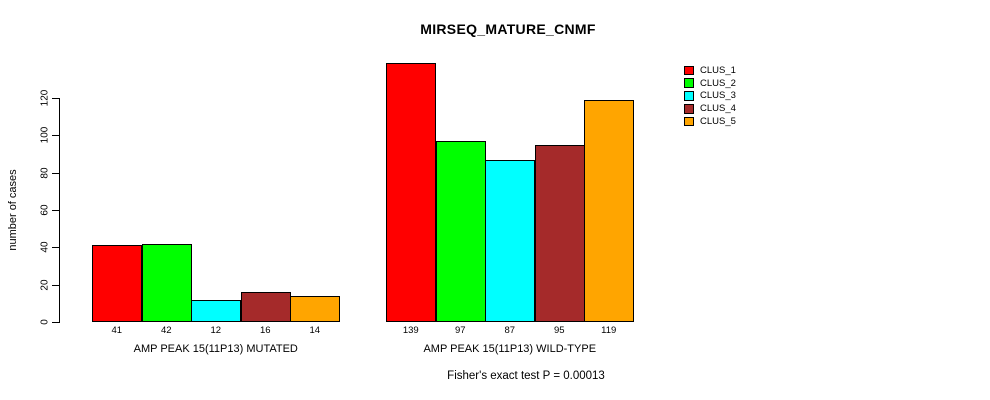  I want to click on legend-label: CLUS_4, so click(718, 109).